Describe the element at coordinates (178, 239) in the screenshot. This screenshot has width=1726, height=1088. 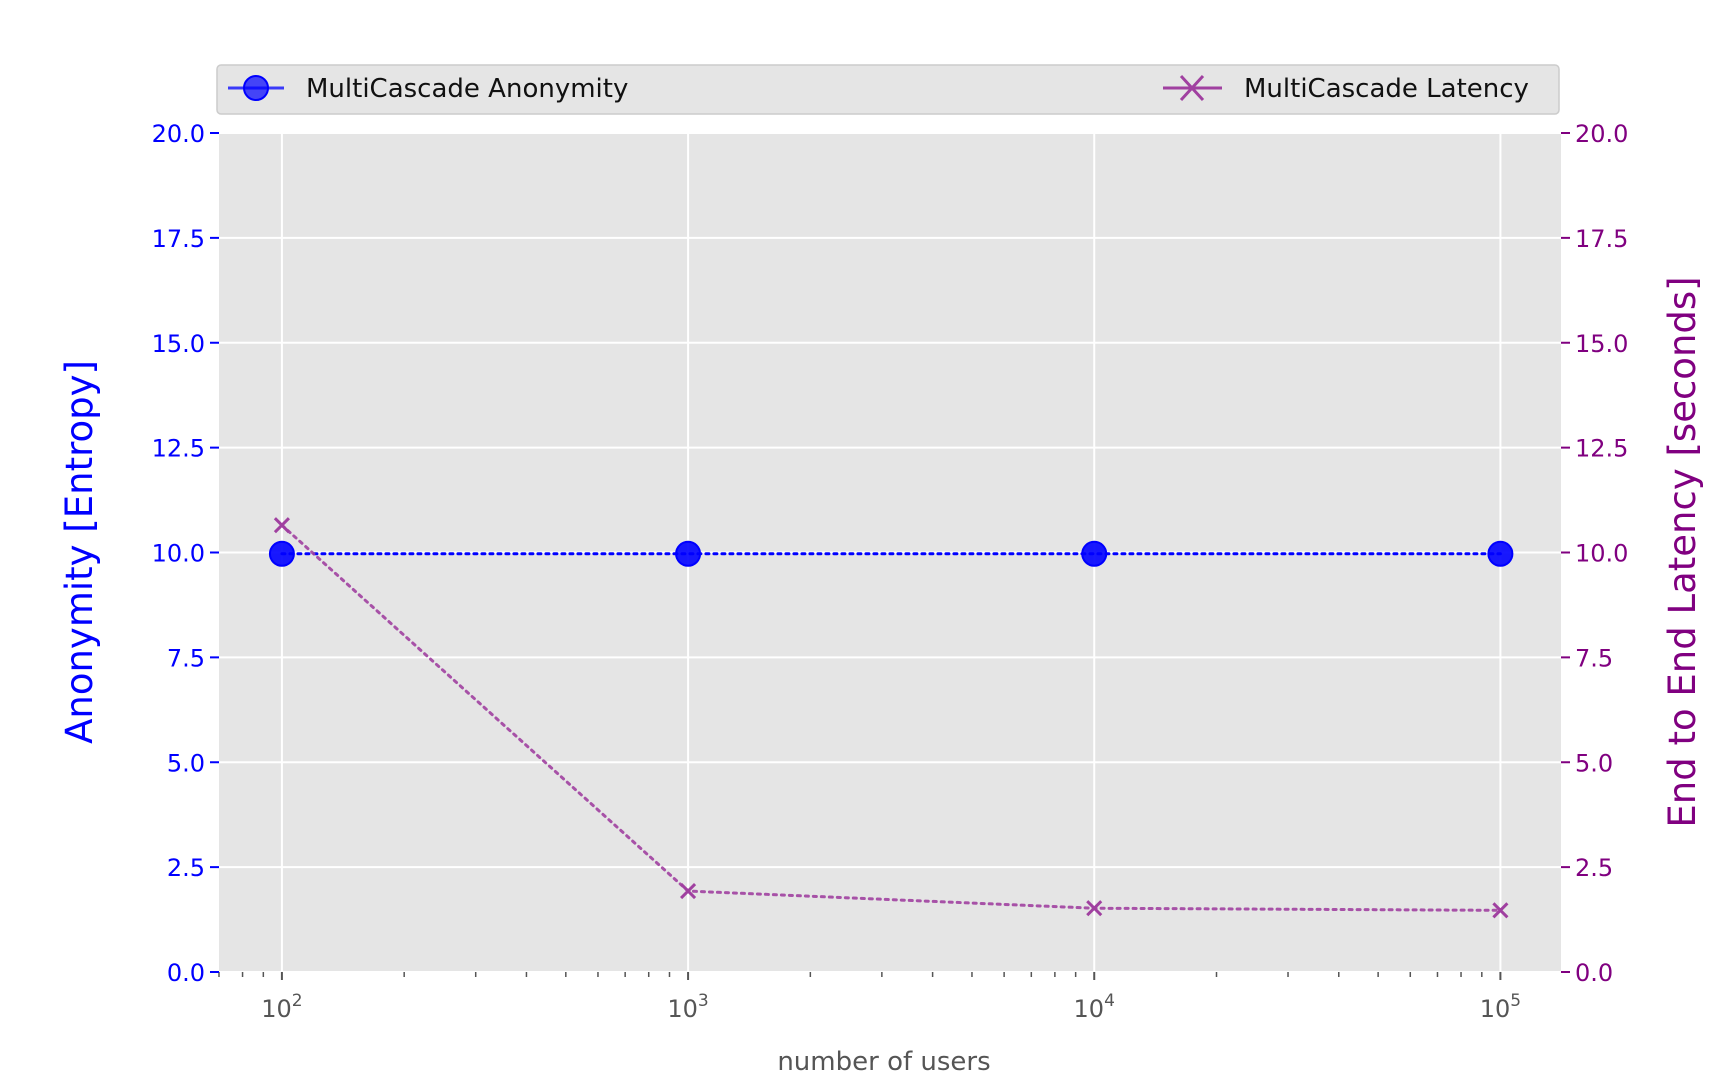
I see `y-left-tick-label: 17.5` at that location.